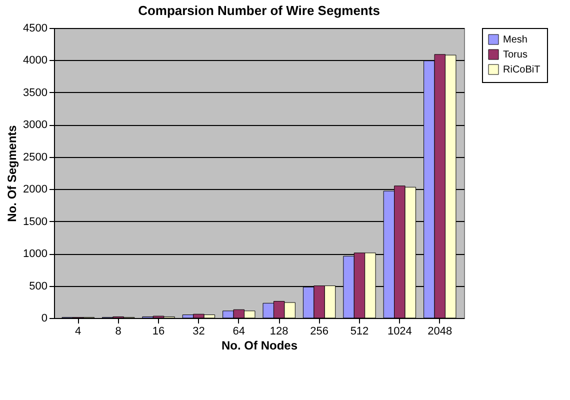  What do you see at coordinates (78, 332) in the screenshot?
I see `x-tick-label: 4` at bounding box center [78, 332].